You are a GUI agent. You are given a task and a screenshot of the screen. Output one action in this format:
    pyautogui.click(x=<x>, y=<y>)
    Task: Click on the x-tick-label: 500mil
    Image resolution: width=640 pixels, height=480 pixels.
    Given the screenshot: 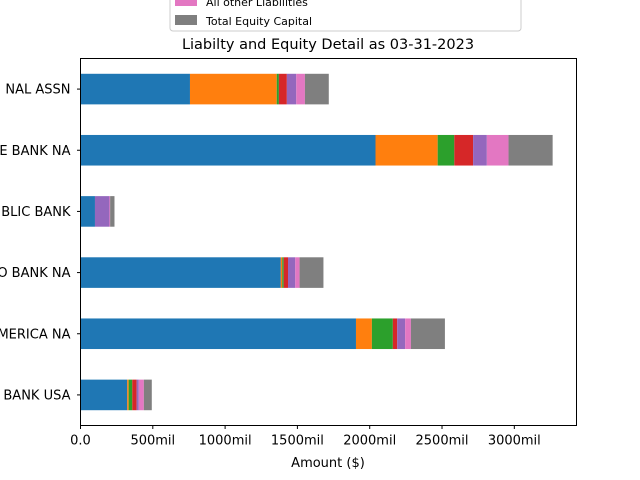 What is the action you would take?
    pyautogui.click(x=152, y=441)
    